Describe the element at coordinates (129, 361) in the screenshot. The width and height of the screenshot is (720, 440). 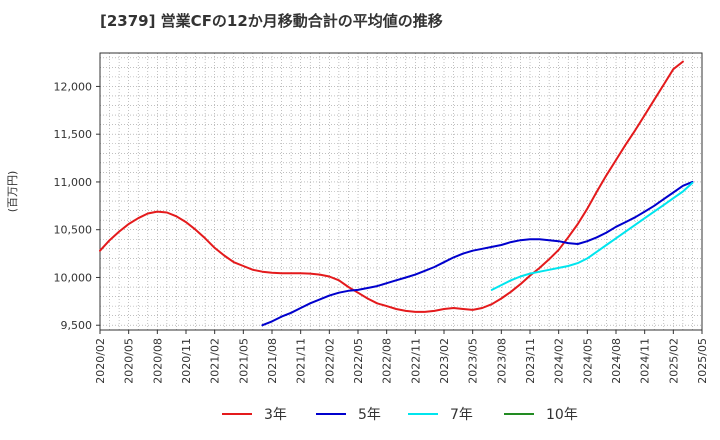
I see `x-tick-label: 2020/05` at that location.